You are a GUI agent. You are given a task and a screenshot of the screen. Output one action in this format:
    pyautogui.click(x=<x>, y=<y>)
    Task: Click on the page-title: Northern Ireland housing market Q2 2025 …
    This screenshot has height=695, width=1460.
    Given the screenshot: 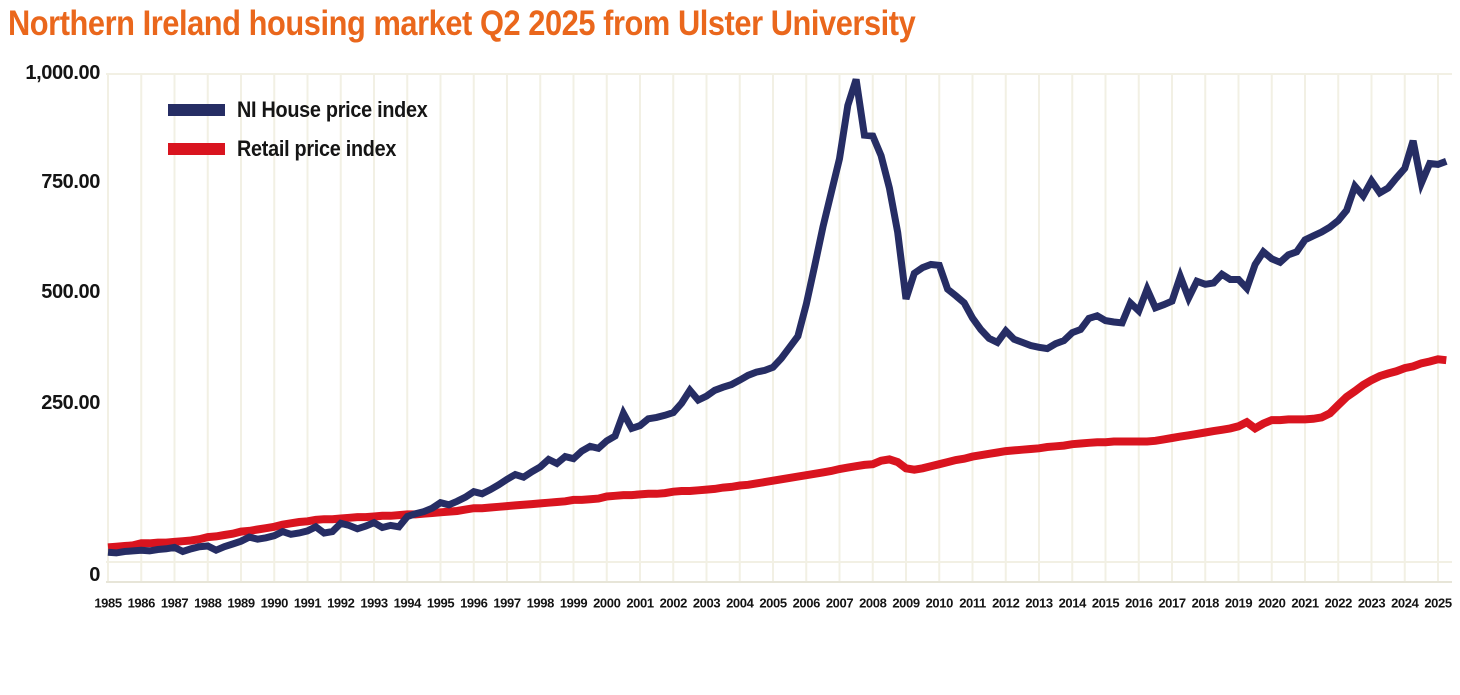 What is the action you would take?
    pyautogui.click(x=462, y=23)
    